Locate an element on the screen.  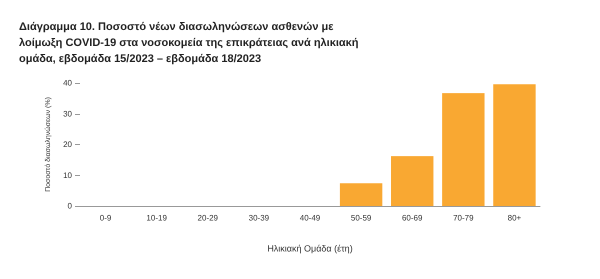
x-tick-label: 20-29 is located at coordinates (208, 218).